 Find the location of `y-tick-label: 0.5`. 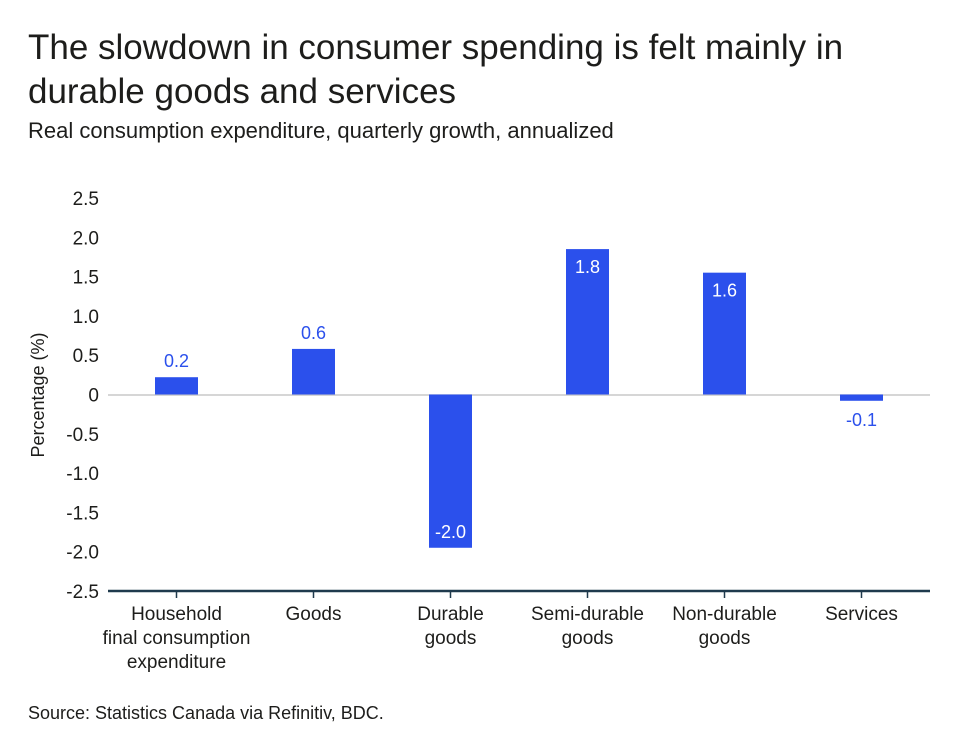

y-tick-label: 0.5 is located at coordinates (86, 356).